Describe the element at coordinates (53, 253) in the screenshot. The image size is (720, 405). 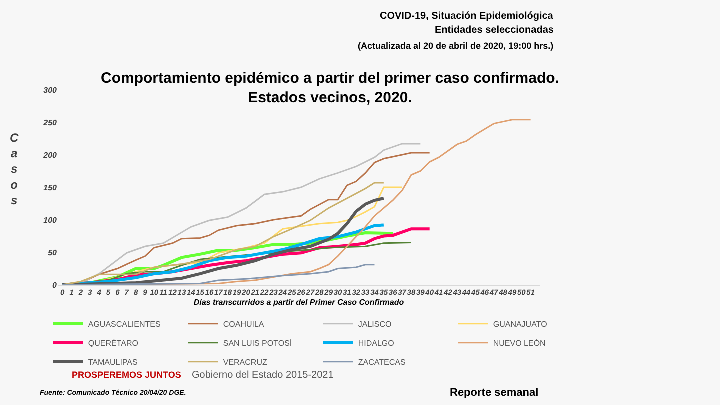
I see `y-tick-label: 50` at that location.